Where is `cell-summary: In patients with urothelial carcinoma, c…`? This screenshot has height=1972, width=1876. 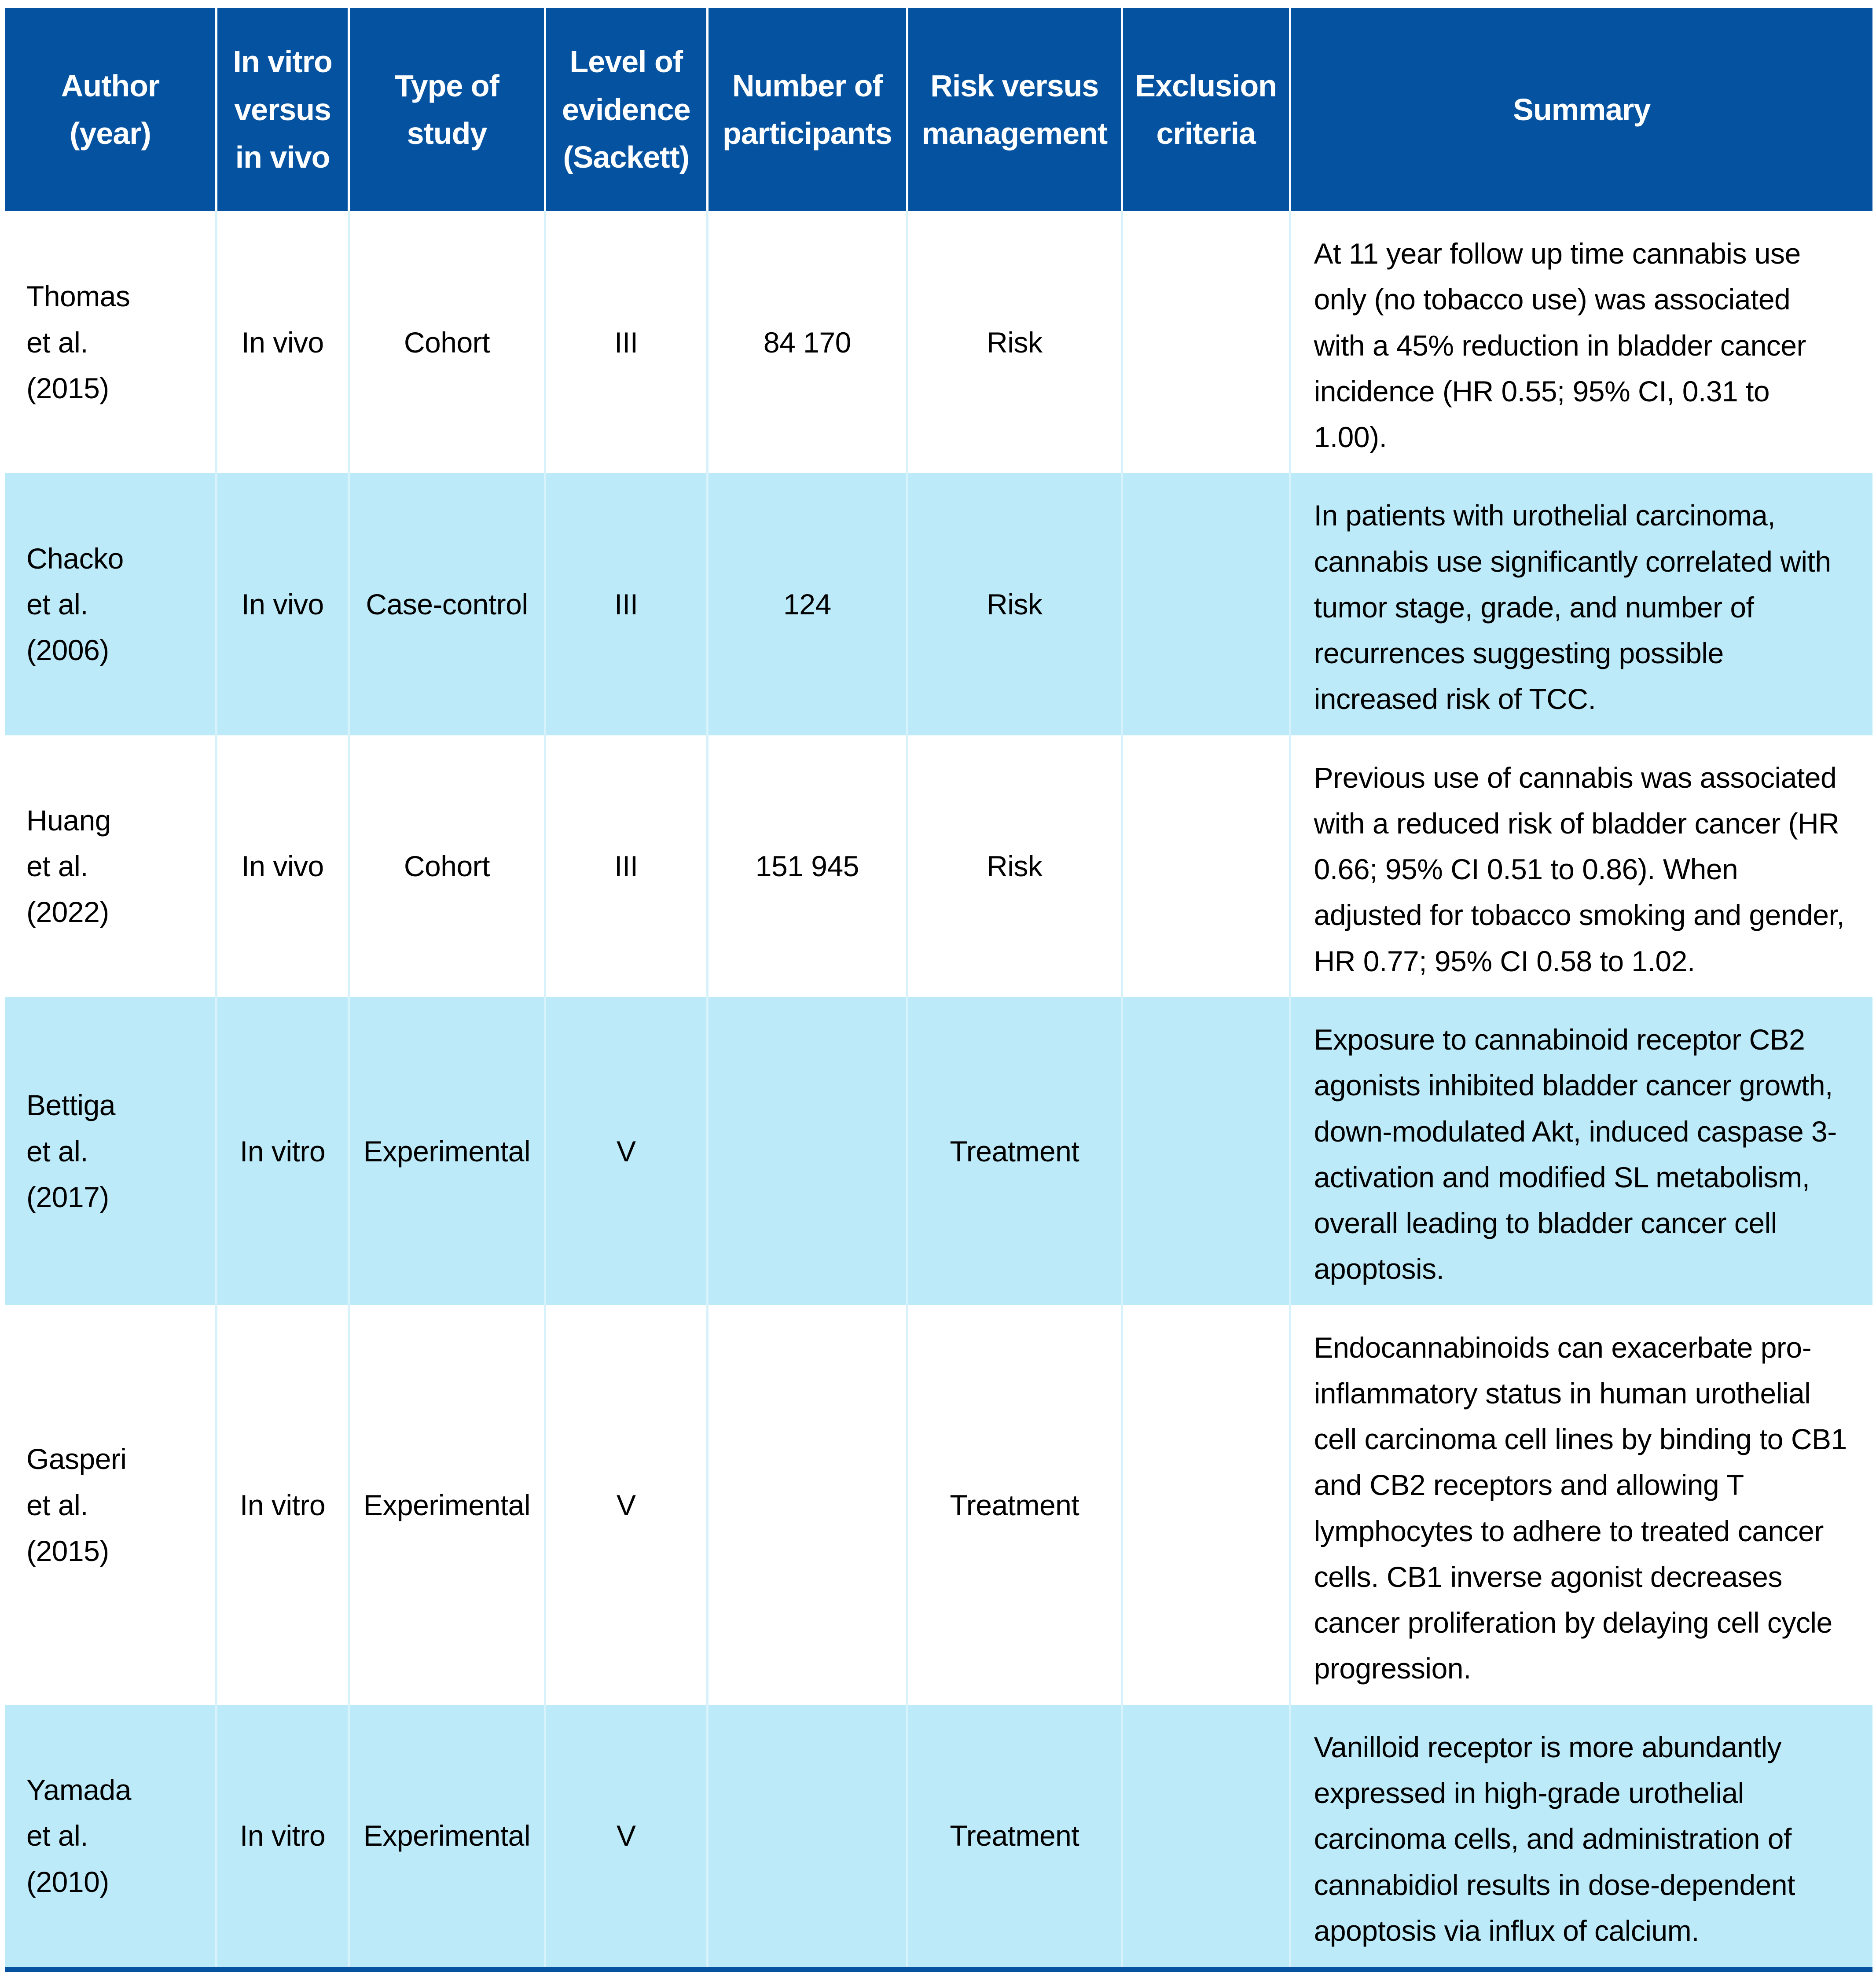 cell-summary: In patients with urothelial carcinoma, c… is located at coordinates (1572, 607).